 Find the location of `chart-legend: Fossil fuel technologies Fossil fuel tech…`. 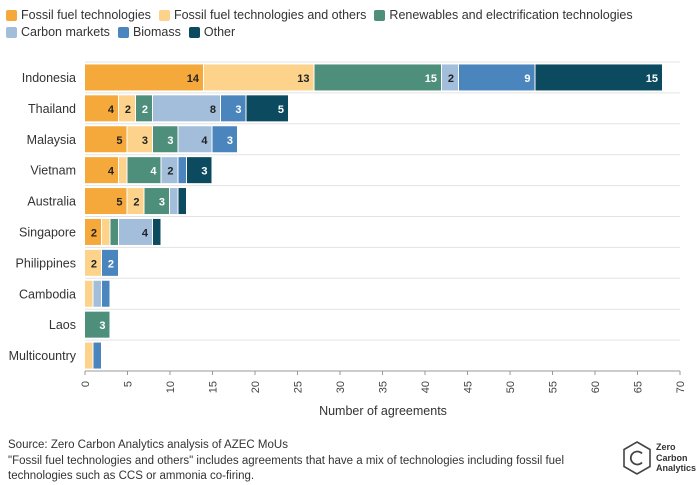

chart-legend: Fossil fuel technologies Fossil fuel tech… is located at coordinates (341, 23).